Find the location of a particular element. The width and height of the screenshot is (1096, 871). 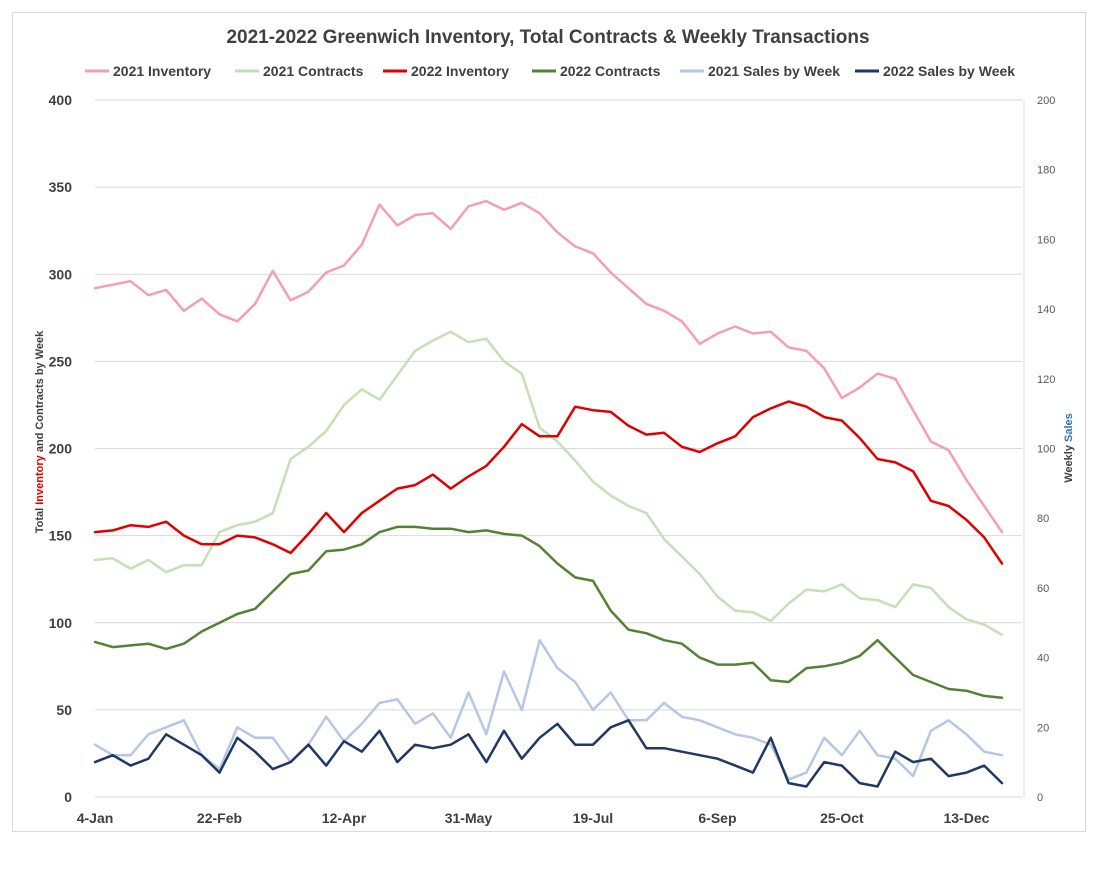

left-tick-label: 250 is located at coordinates (61, 361).